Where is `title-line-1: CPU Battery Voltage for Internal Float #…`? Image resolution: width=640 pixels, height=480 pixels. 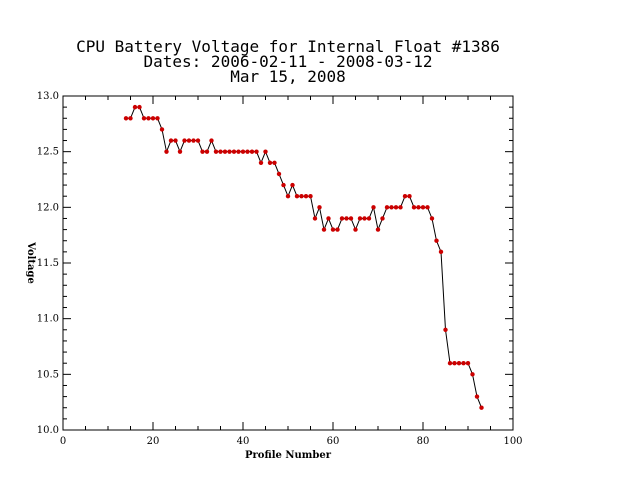
title-line-1: CPU Battery Voltage for Internal Float #… is located at coordinates (288, 46).